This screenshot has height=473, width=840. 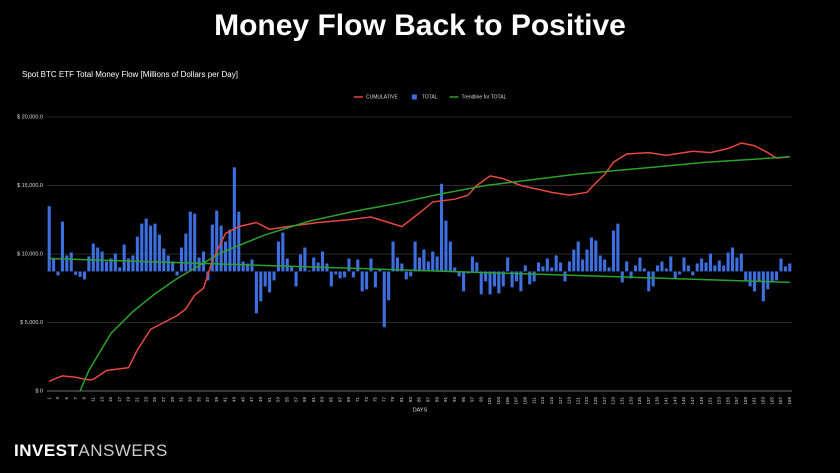 What do you see at coordinates (454, 400) in the screenshot?
I see `x-tick-label: 93` at bounding box center [454, 400].